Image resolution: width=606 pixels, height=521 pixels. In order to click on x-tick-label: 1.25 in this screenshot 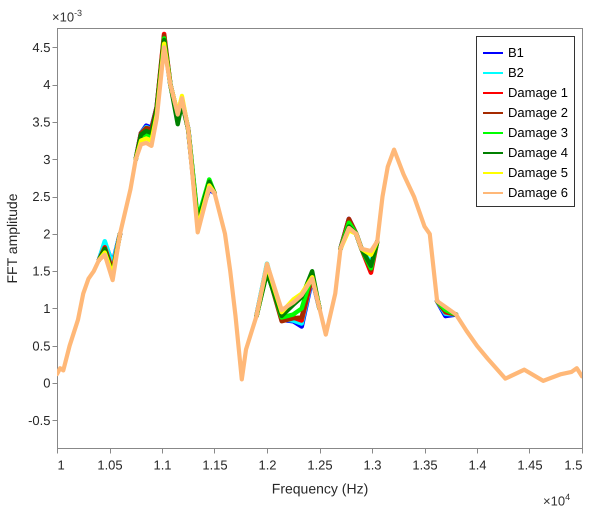, I will do `click(320, 465)`.